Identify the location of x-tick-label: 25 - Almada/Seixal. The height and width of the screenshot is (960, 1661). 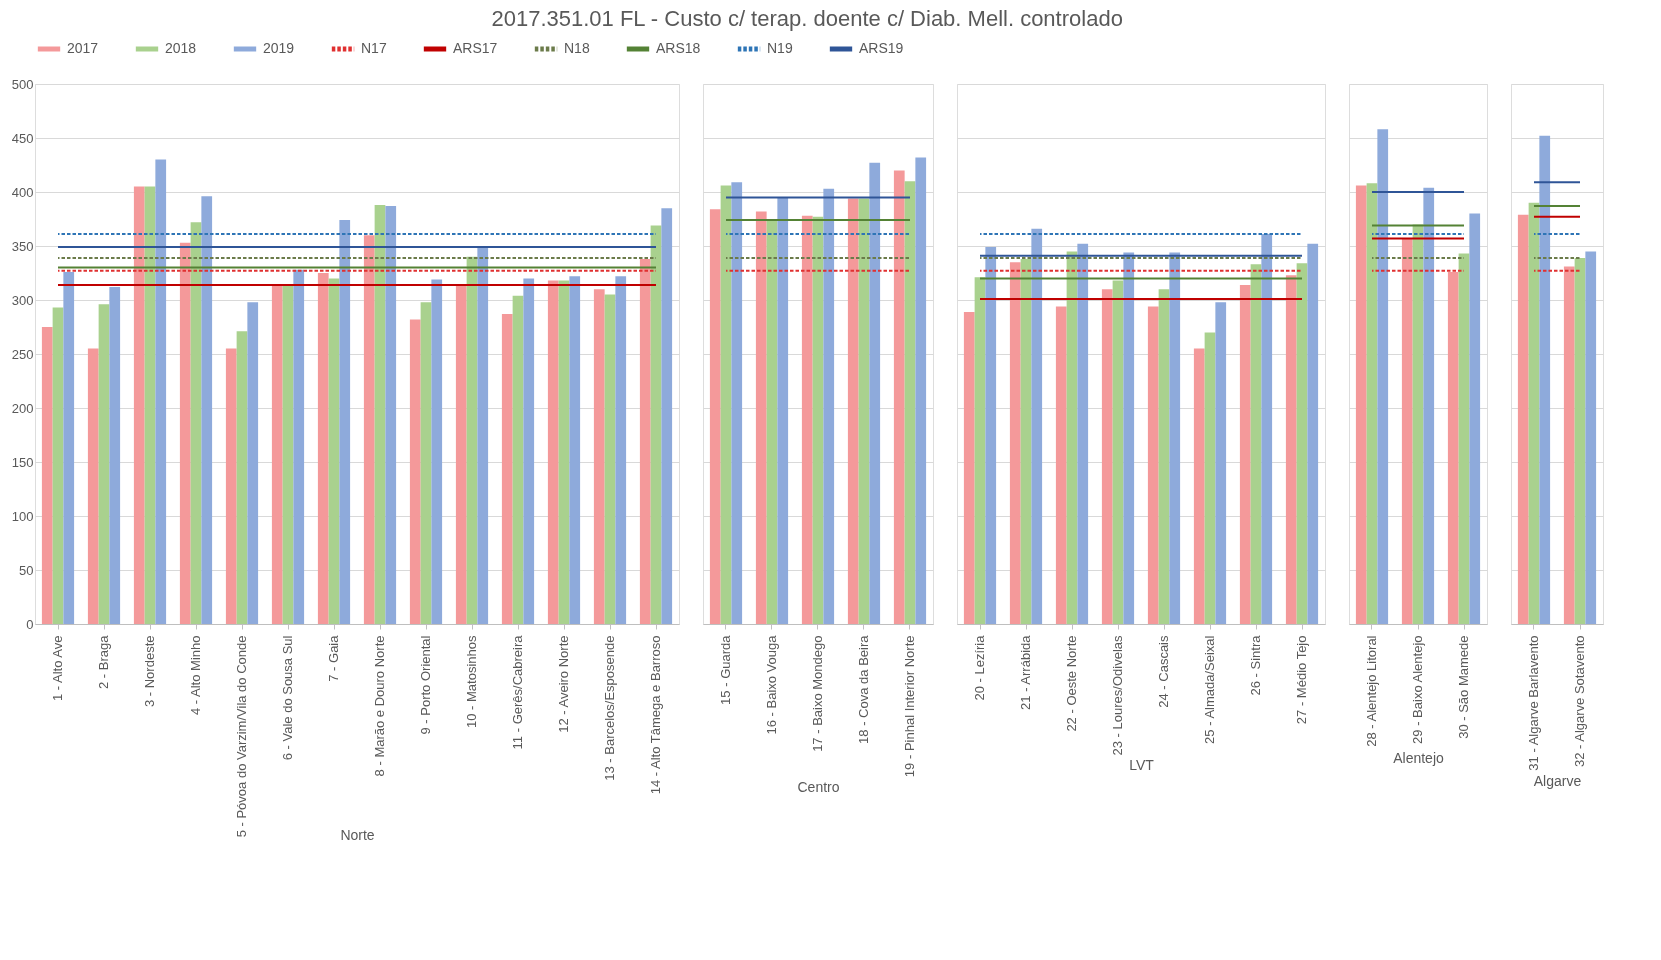
(1209, 689).